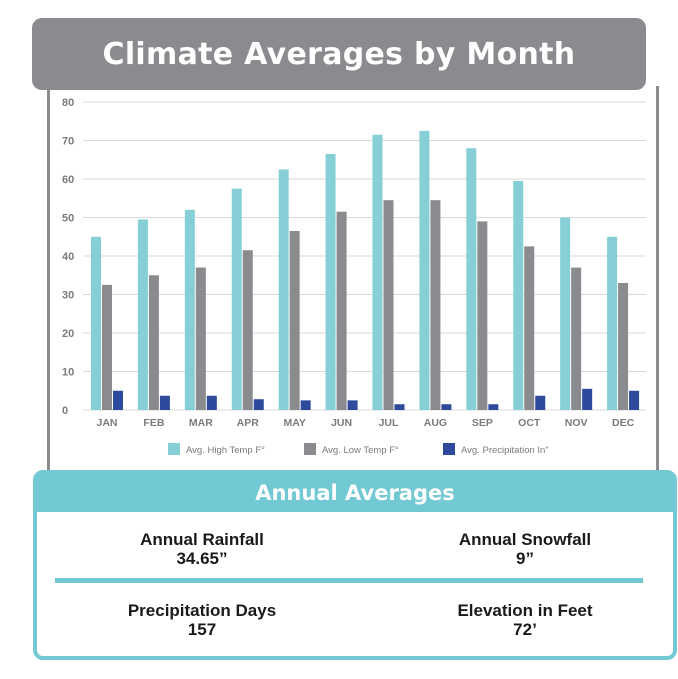 The image size is (678, 679). What do you see at coordinates (576, 423) in the screenshot?
I see `x-tick-label: NOV` at bounding box center [576, 423].